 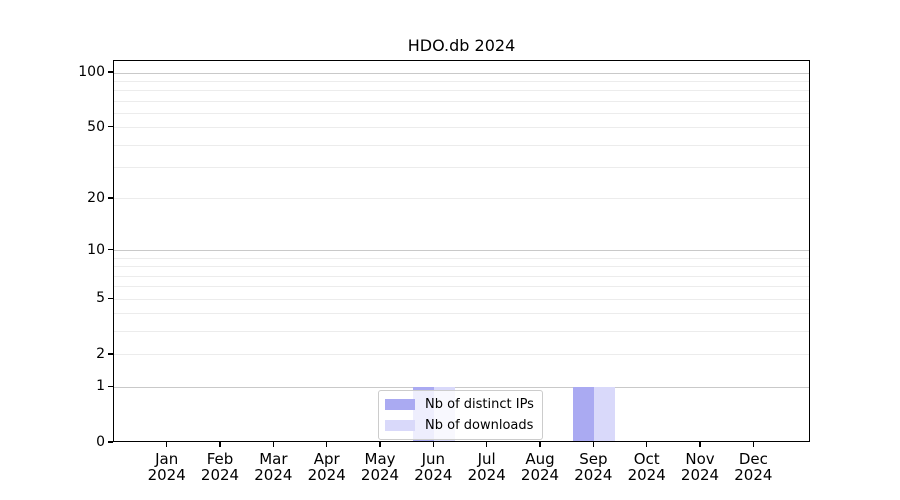 I want to click on x-tick-month: Oct, so click(x=646, y=459).